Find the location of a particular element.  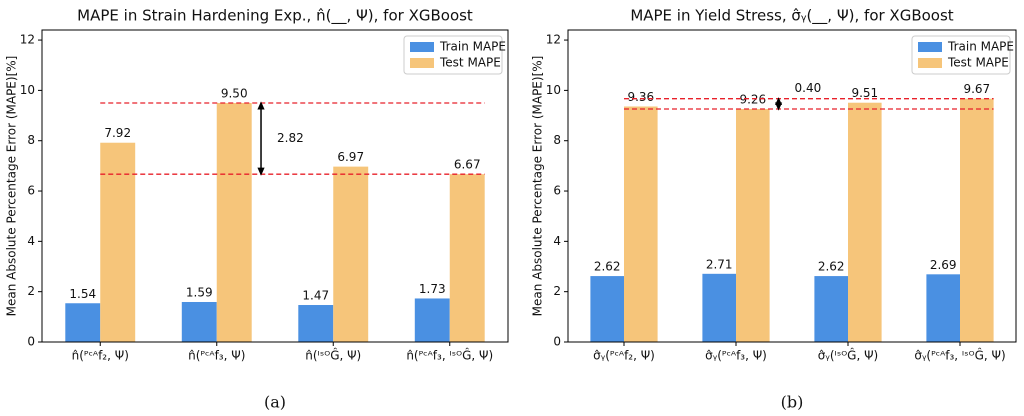

x-tick-label: n̂(ᴵˢᴼĜ, Ψ) is located at coordinates (333, 355).